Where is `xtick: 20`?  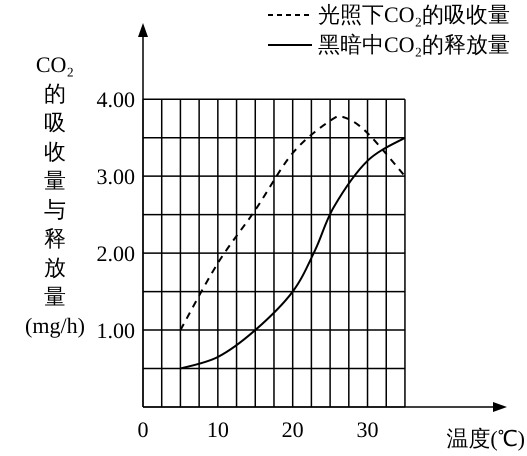 xtick: 20 is located at coordinates (293, 429).